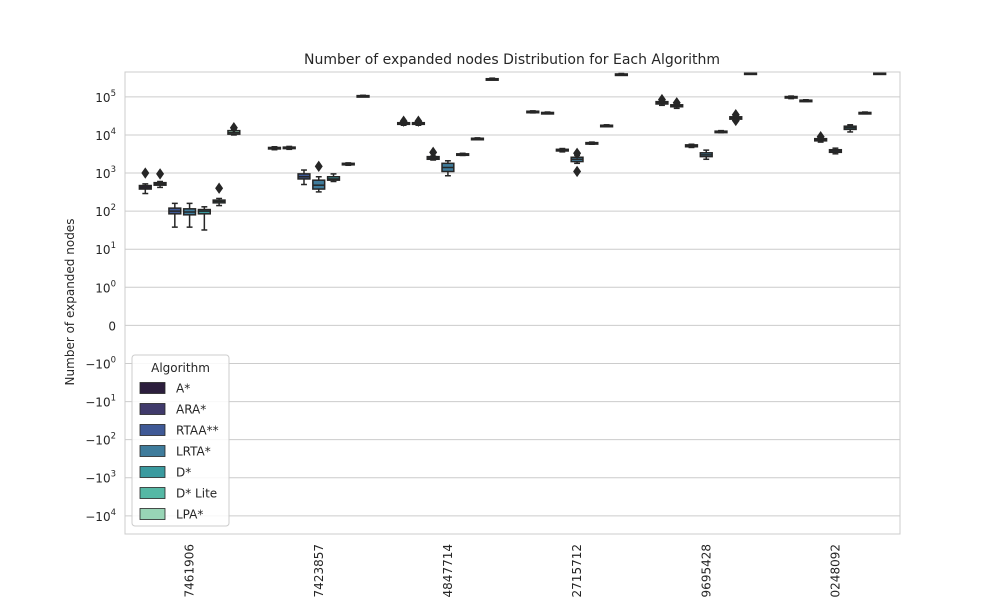  Describe the element at coordinates (557, 104) in the screenshot. I see `series-lpa-` at that location.